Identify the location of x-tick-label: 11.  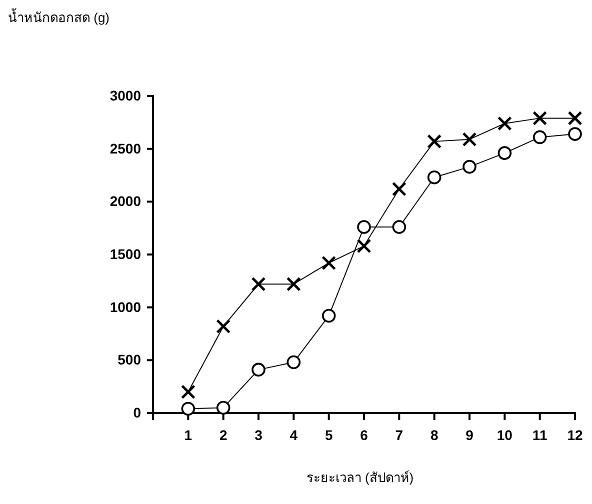
(540, 434).